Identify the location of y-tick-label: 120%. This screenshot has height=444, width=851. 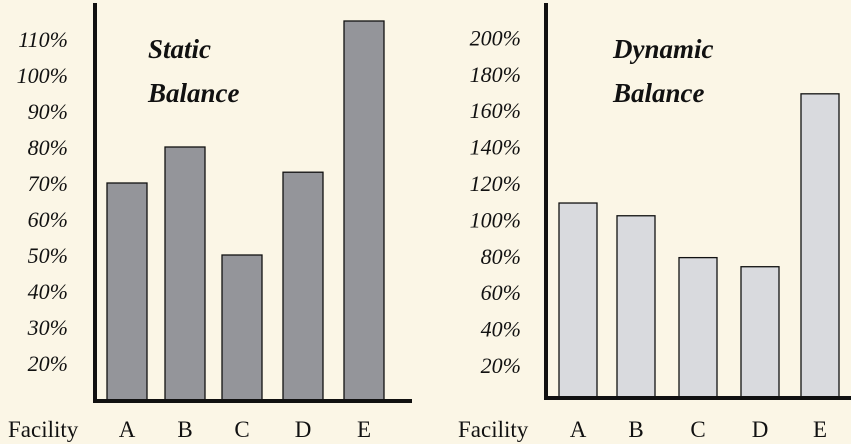
(495, 183).